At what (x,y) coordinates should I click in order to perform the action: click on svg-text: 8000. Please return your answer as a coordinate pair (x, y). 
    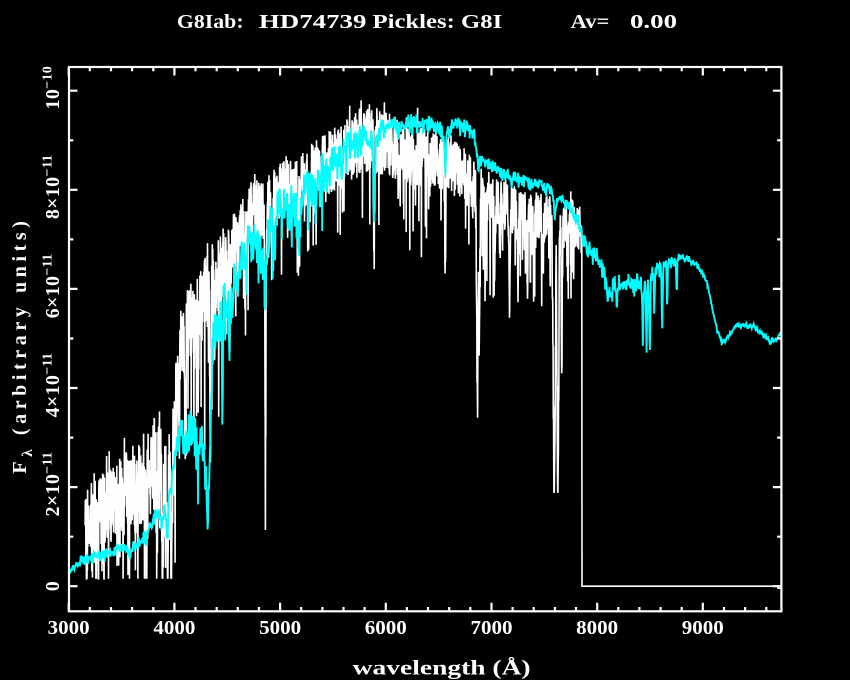
    Looking at the image, I should click on (597, 628).